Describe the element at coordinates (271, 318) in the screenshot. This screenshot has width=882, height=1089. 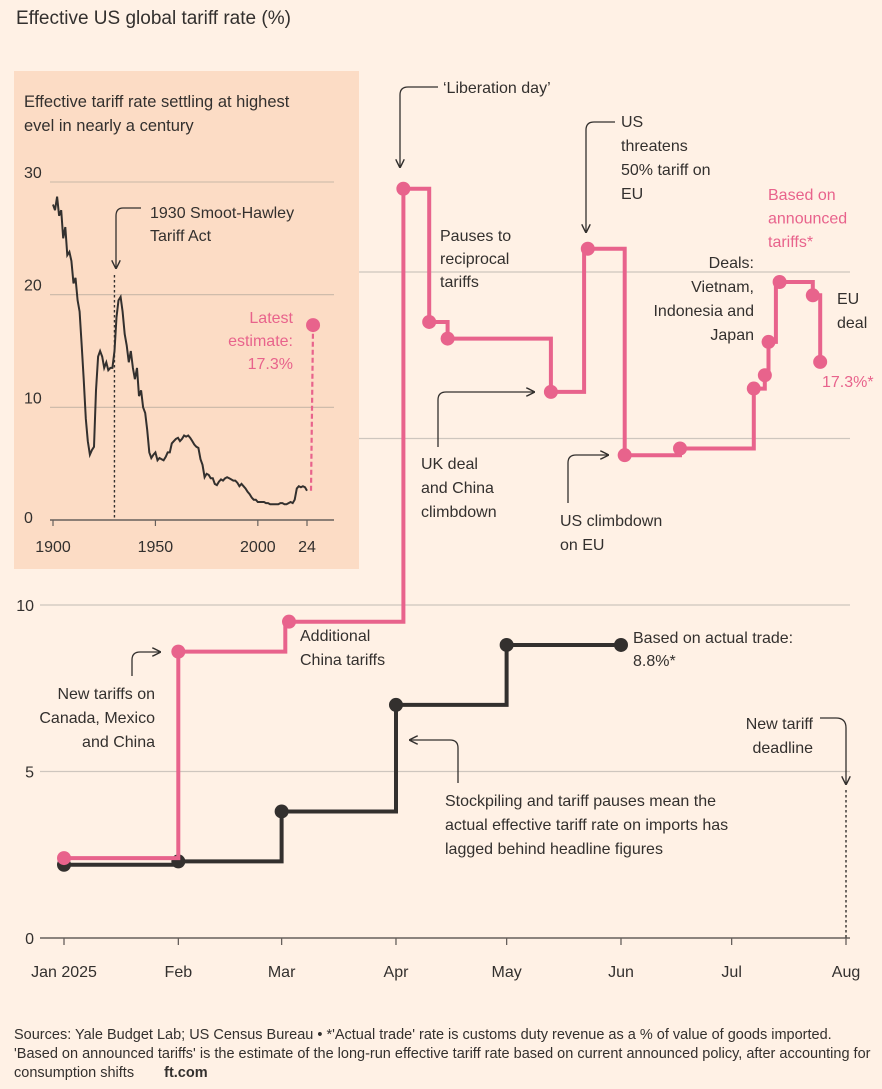
I see `latest-estimate-label-line-1: Latest` at that location.